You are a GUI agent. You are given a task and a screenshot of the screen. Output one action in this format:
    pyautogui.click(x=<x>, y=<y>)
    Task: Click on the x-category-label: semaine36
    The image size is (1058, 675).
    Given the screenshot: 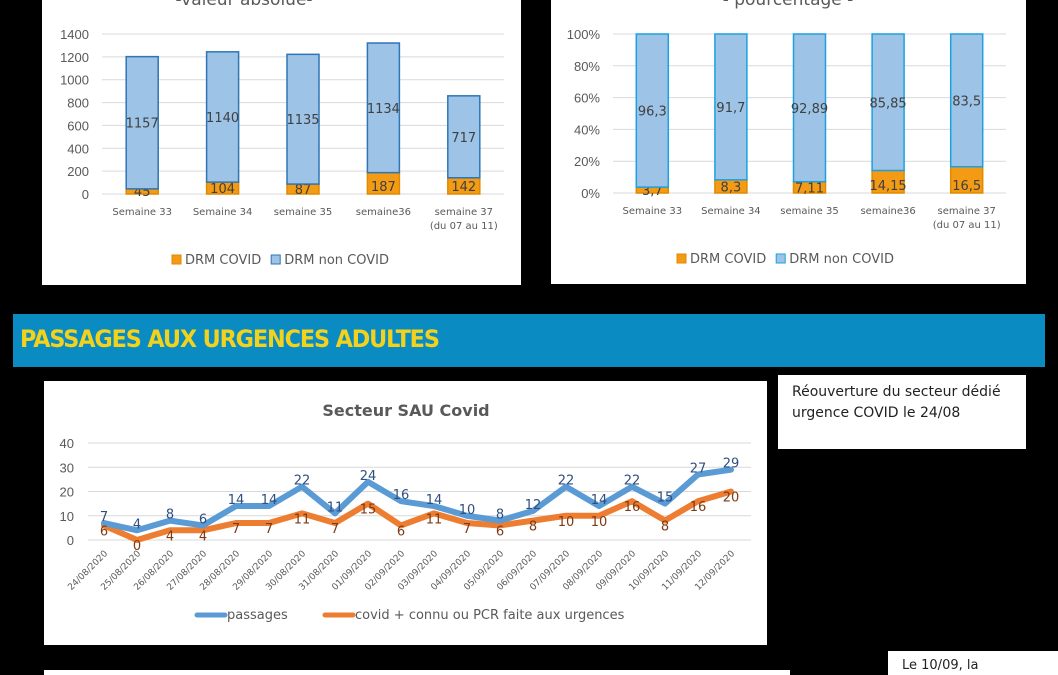 What is the action you would take?
    pyautogui.click(x=887, y=211)
    